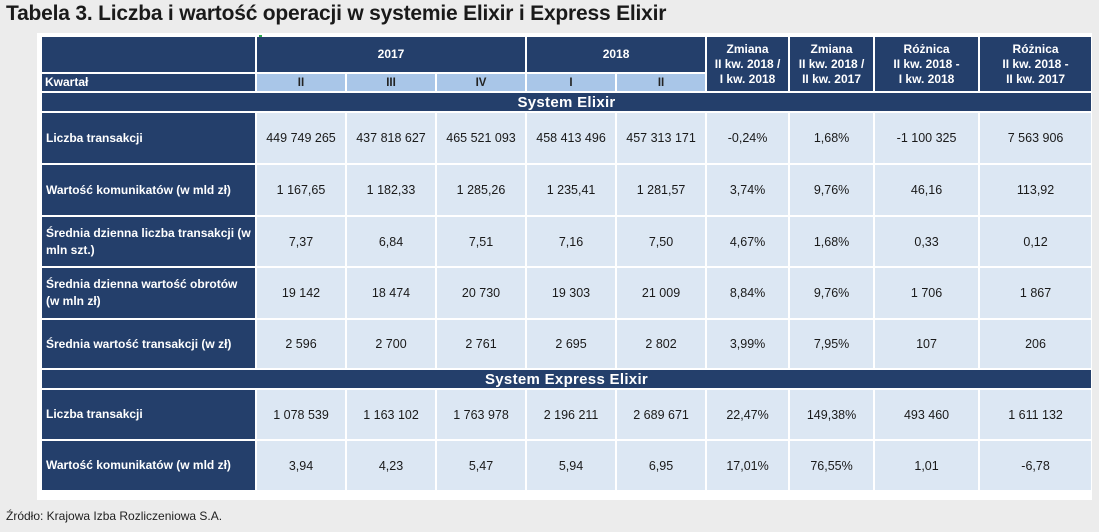  What do you see at coordinates (1036, 414) in the screenshot?
I see `data-cell: 1 611 132` at bounding box center [1036, 414].